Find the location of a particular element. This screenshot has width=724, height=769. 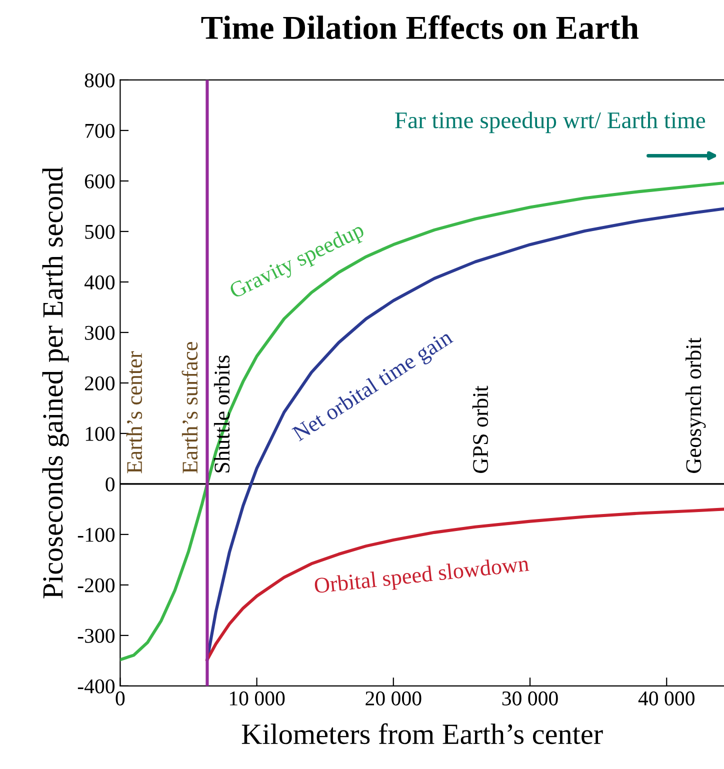

y-tick-label: -200 is located at coordinates (96, 585).